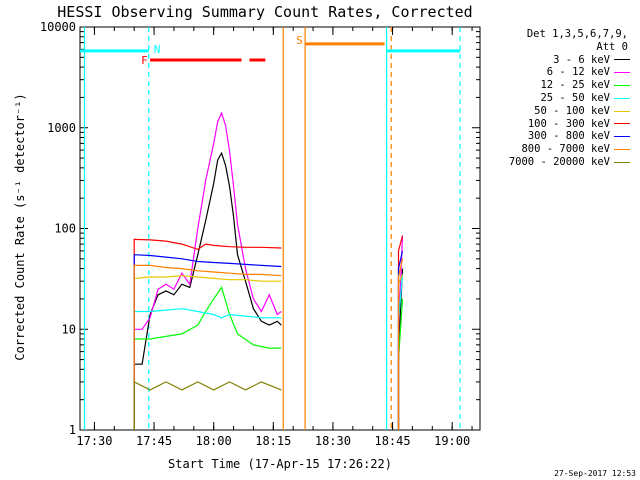 The height and width of the screenshot is (480, 640). I want to click on legend-item: 12 - 25 keV, so click(560, 85).